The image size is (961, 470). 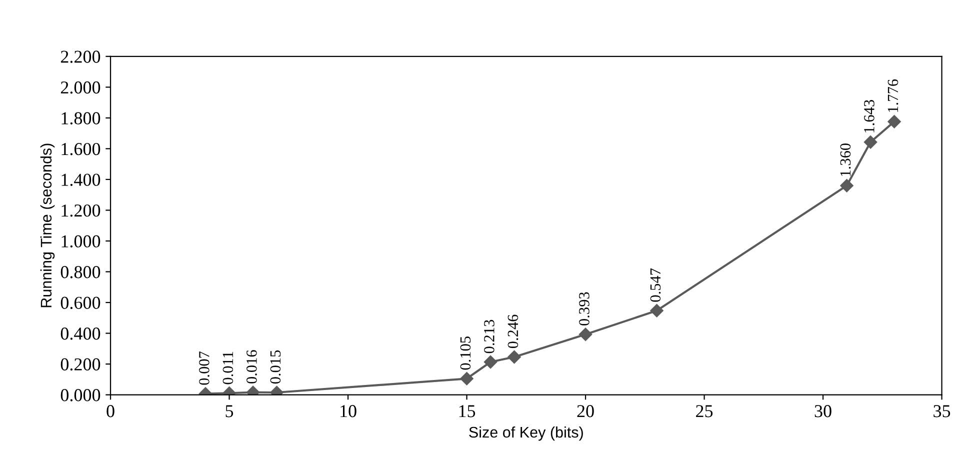 I want to click on y-tick-label: 1.200, so click(x=81, y=210).